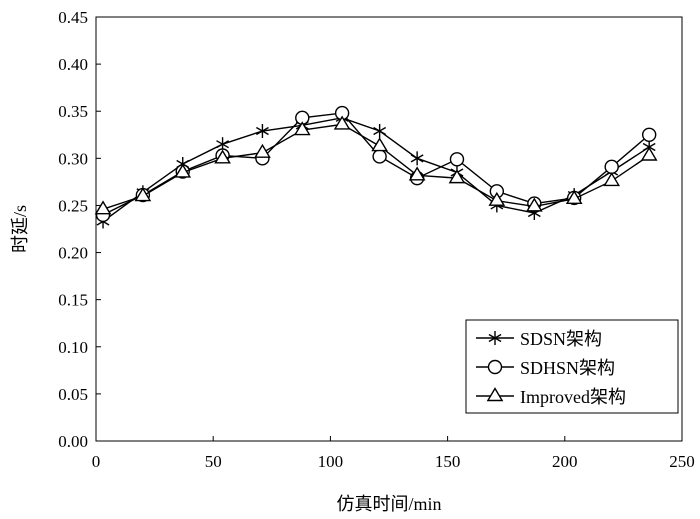  What do you see at coordinates (213, 461) in the screenshot?
I see `x-tick-label: 50` at bounding box center [213, 461].